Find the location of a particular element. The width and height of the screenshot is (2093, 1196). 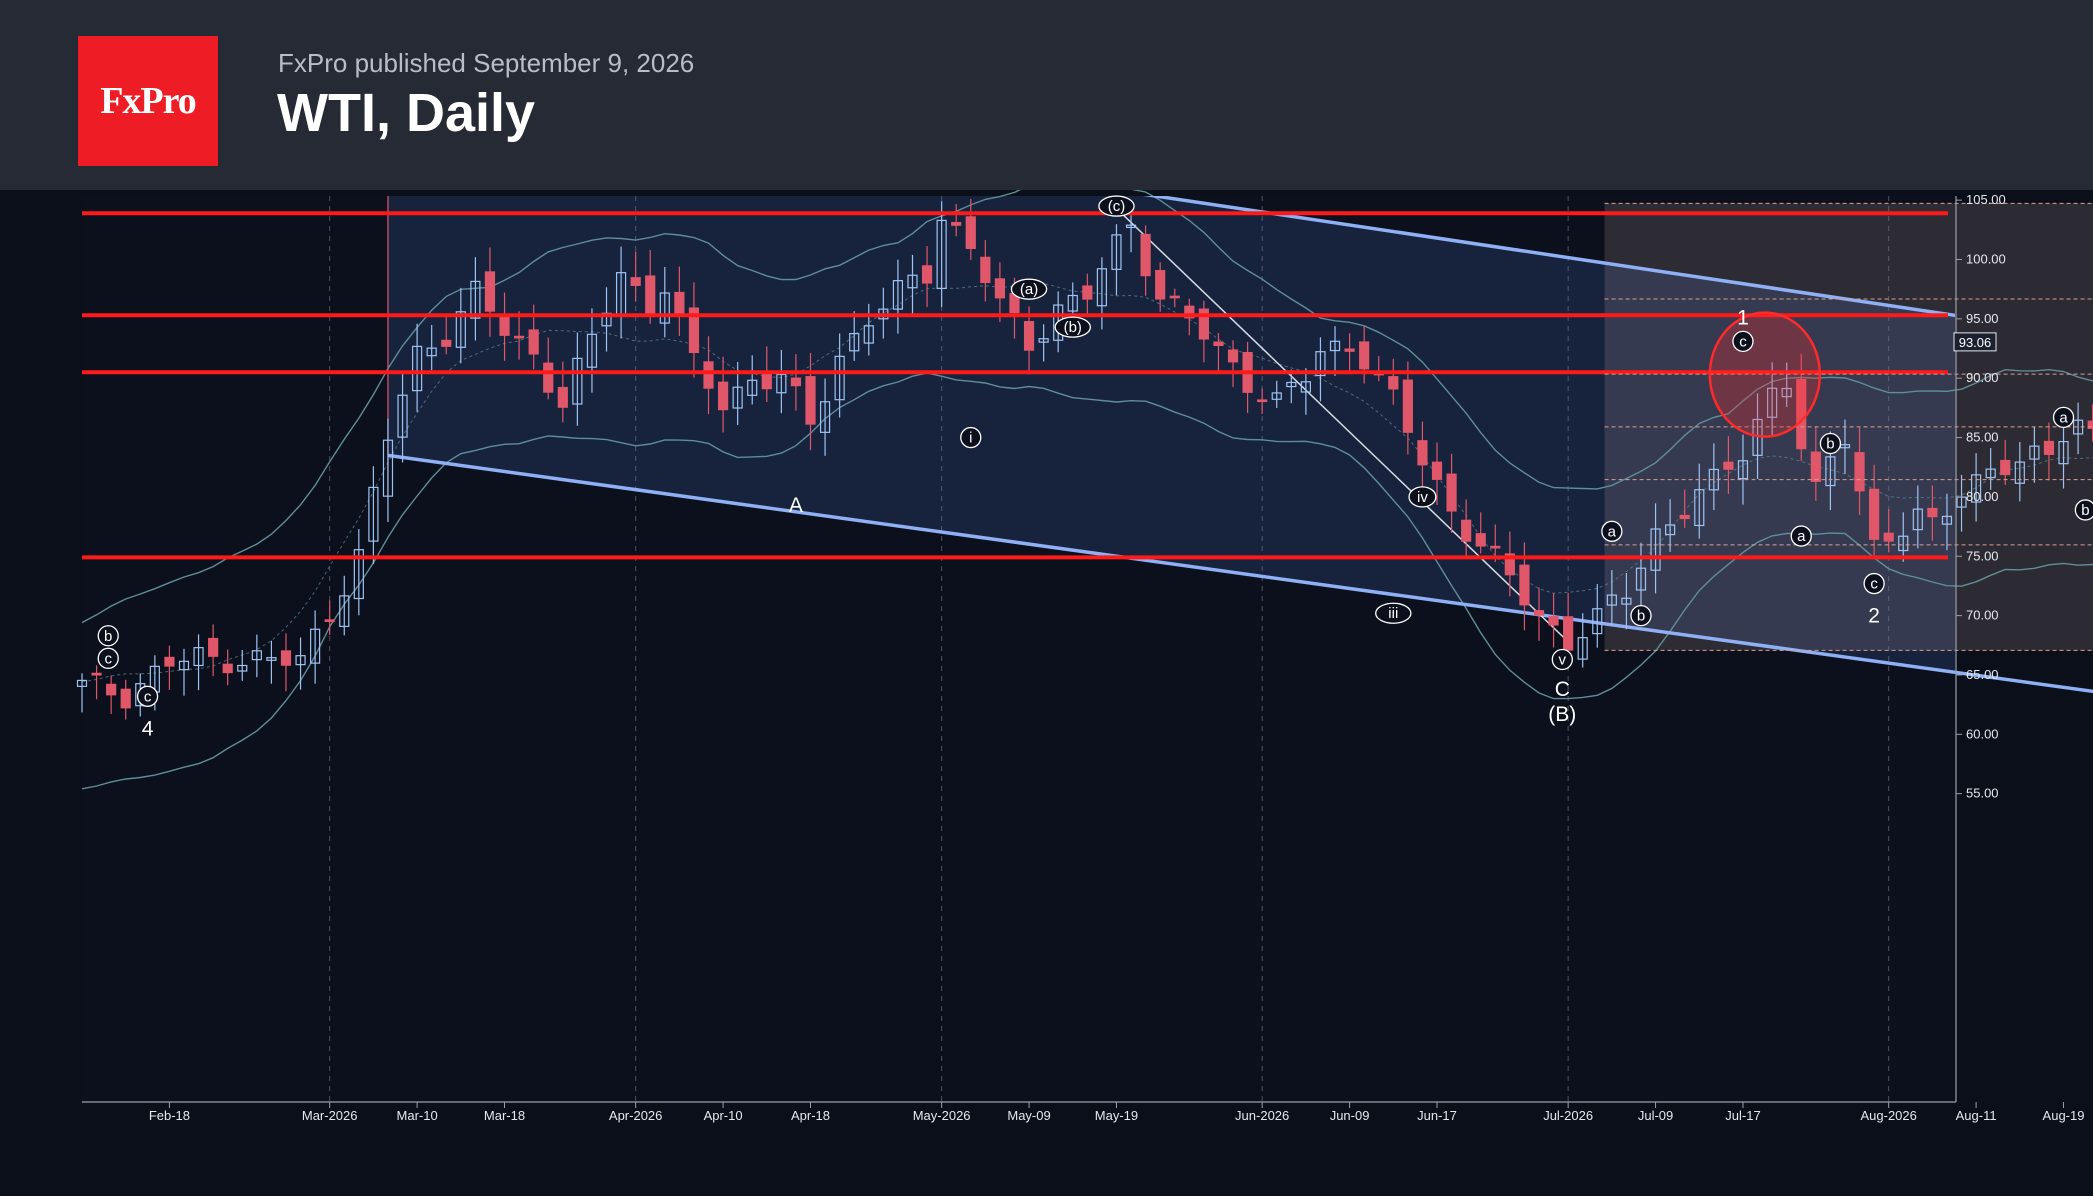

x-tick-label: Jun-17 is located at coordinates (1437, 1115).